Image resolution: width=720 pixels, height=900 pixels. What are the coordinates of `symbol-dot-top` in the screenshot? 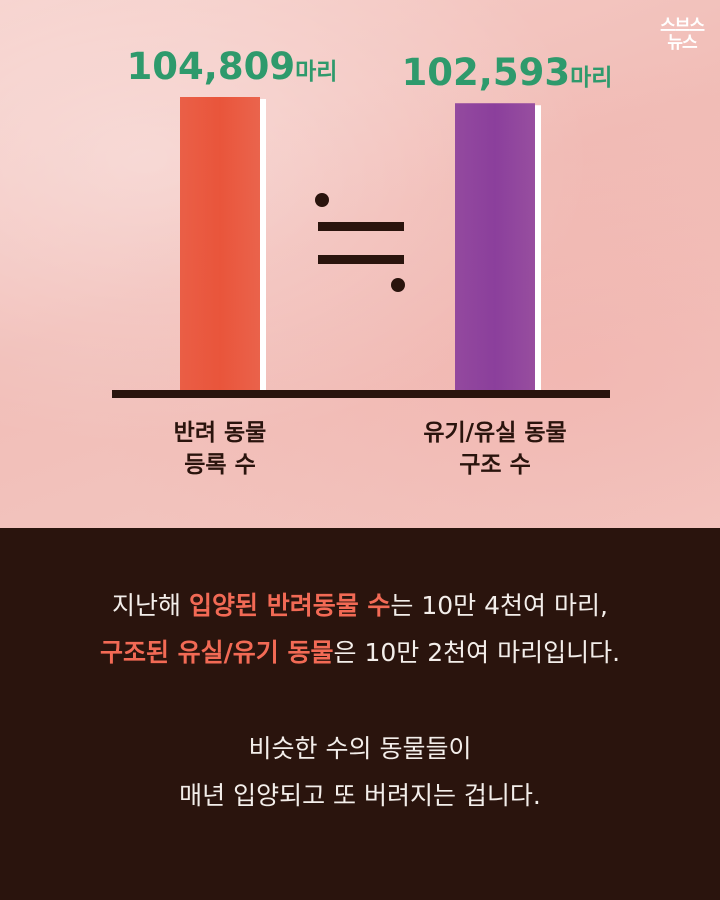 It's located at (322, 200).